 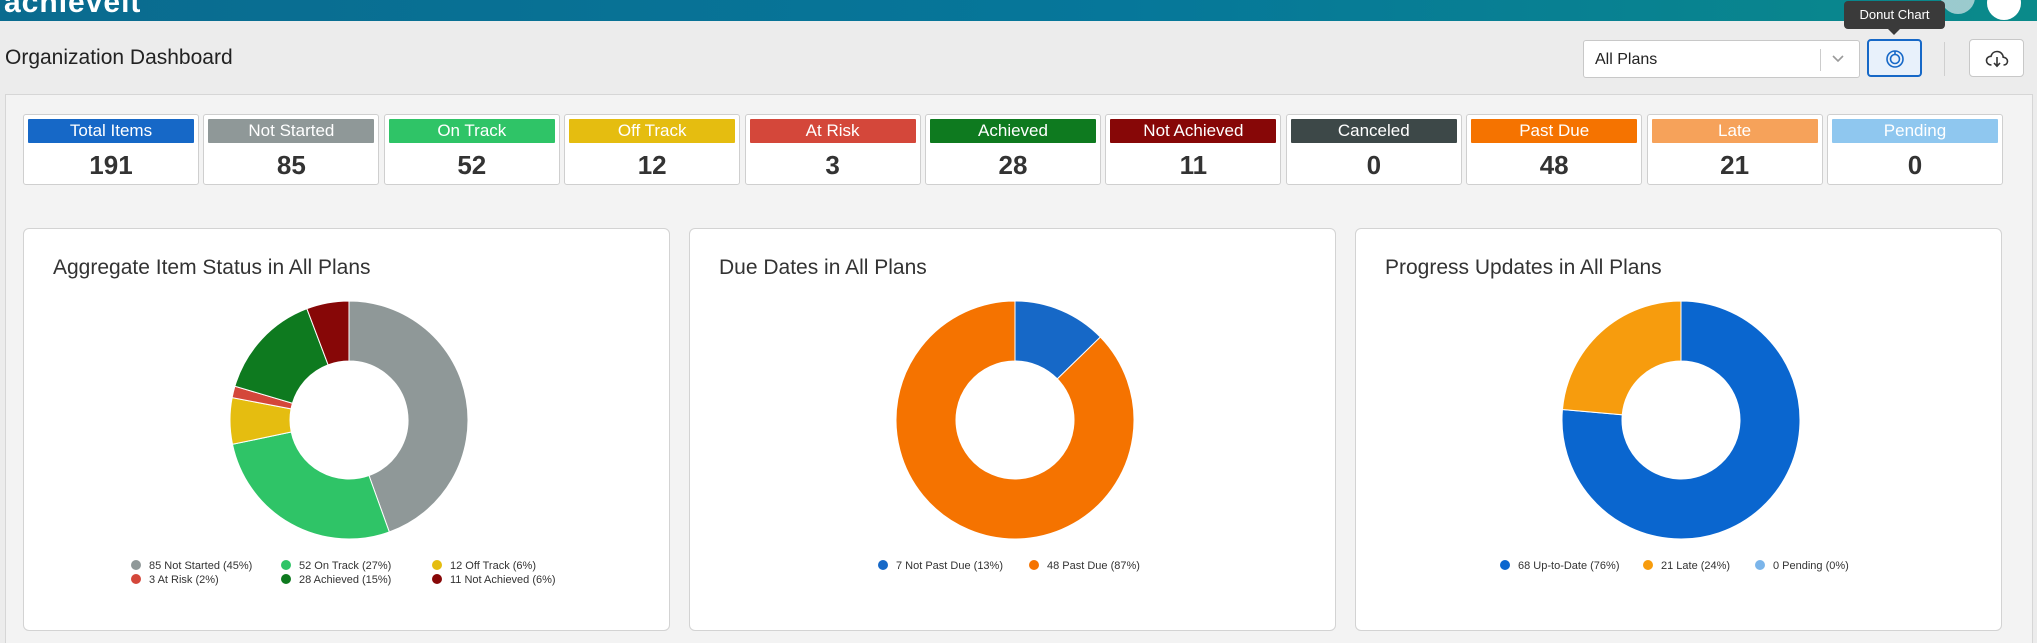 I want to click on legend-item-not-past-due: 7 Not Past Due (13%), so click(x=940, y=566).